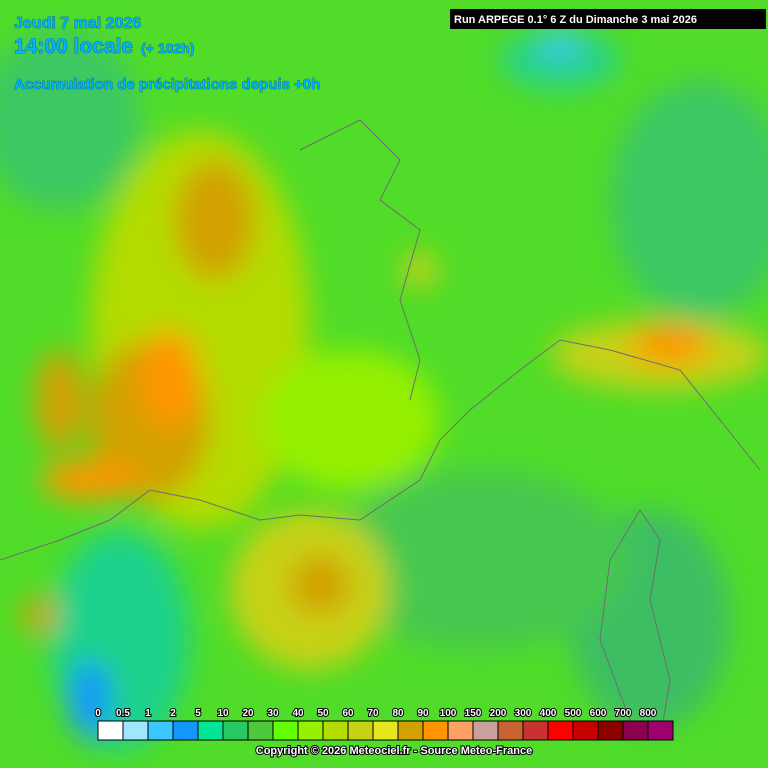 The height and width of the screenshot is (773, 768). I want to click on lead-time: (+ 102h), so click(167, 48).